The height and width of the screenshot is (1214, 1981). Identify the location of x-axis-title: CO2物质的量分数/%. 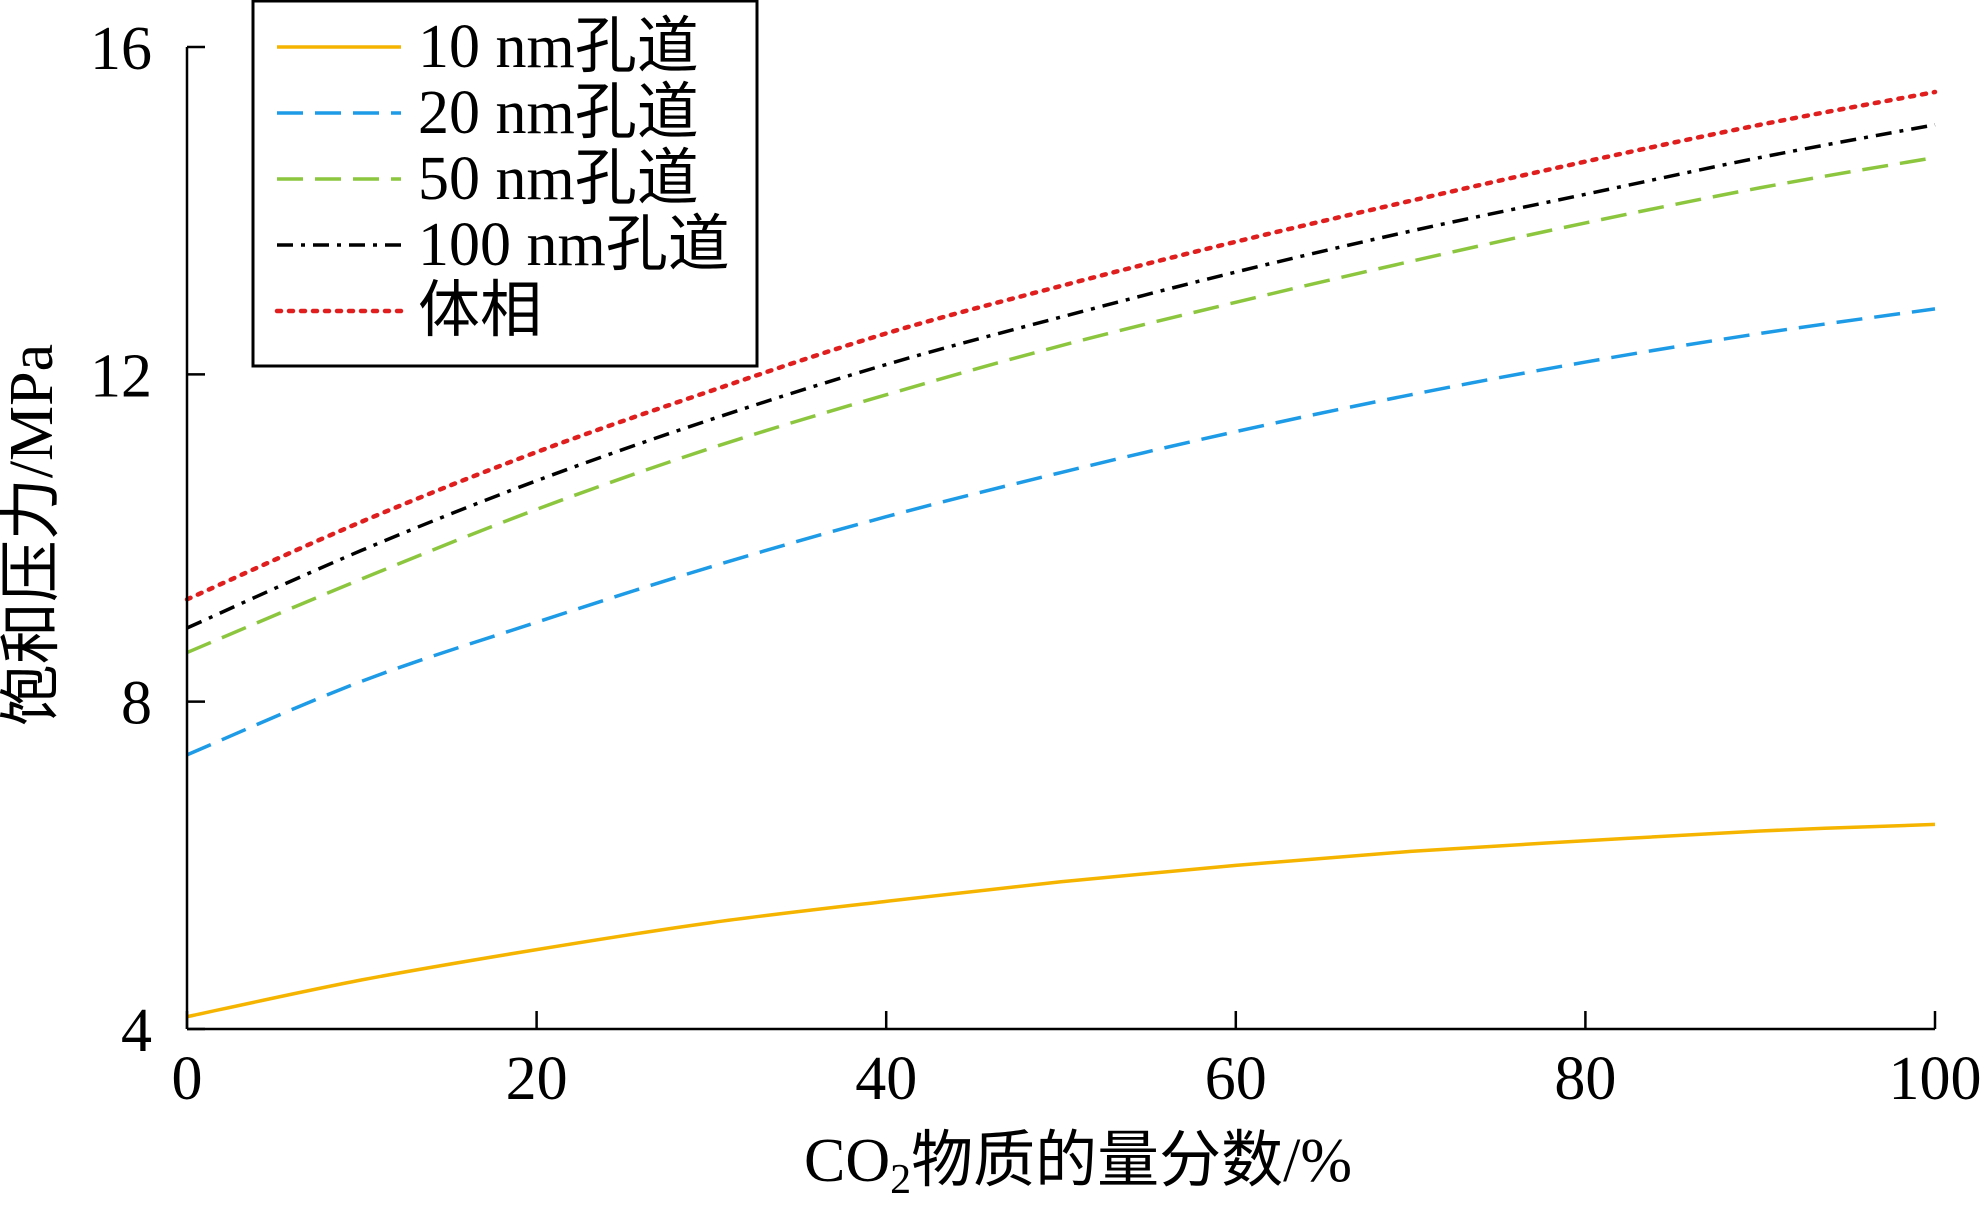
(1078, 1165).